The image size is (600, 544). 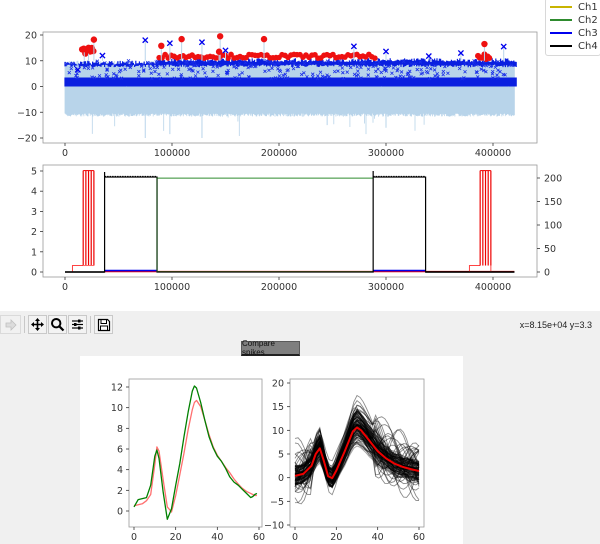 I want to click on forward-button, so click(x=10, y=324).